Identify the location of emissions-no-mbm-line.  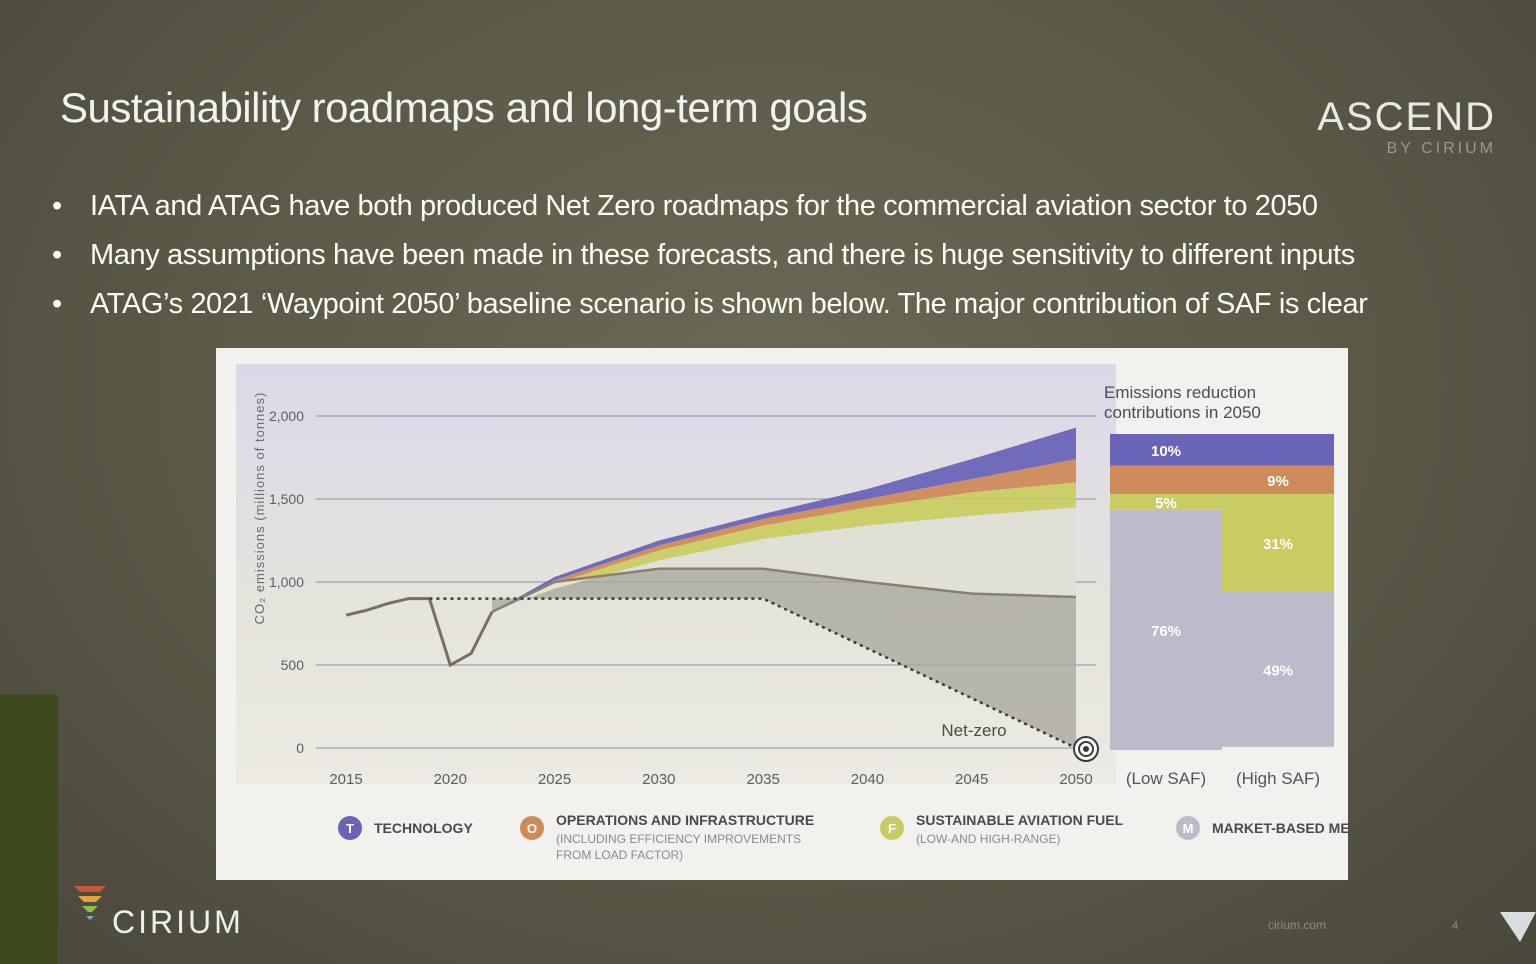
(784, 590).